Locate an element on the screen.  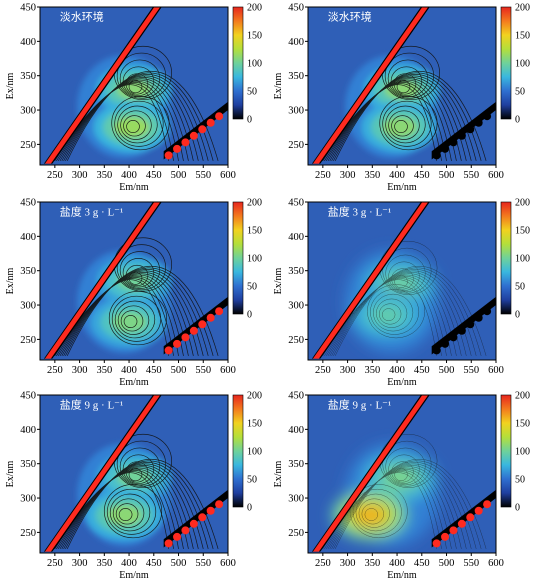
y-tick-label: 450 is located at coordinates (28, 203).